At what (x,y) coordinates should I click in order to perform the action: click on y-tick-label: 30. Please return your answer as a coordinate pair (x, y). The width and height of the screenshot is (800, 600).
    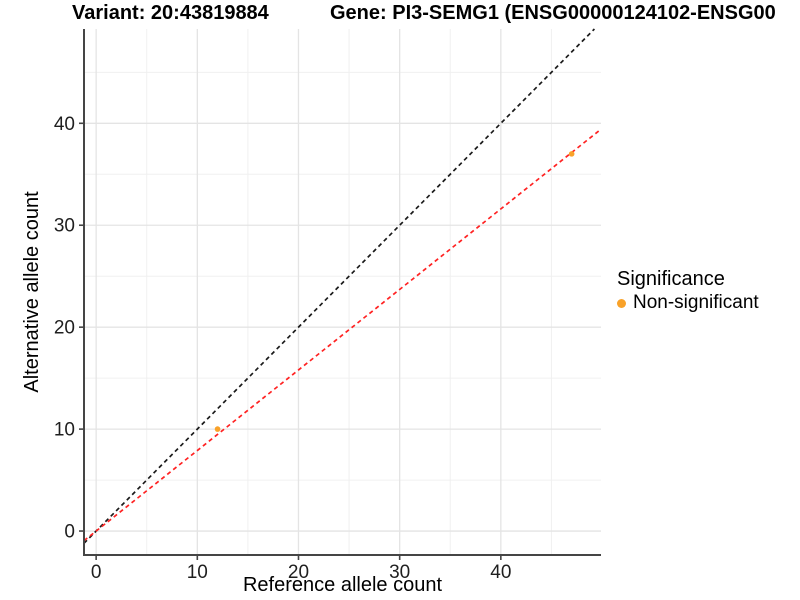
    Looking at the image, I should click on (64, 226).